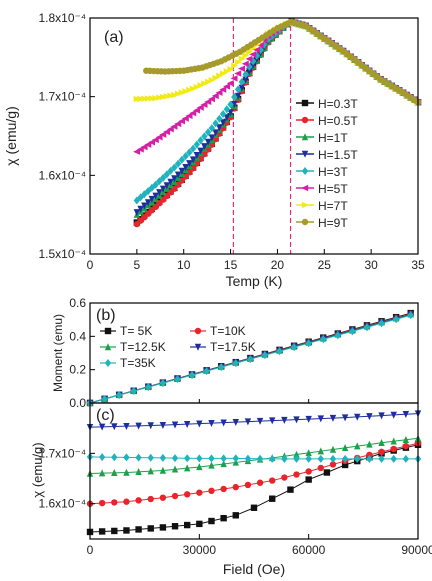 The image size is (432, 581). What do you see at coordinates (114, 37) in the screenshot?
I see `panel-label-a: (a)` at bounding box center [114, 37].